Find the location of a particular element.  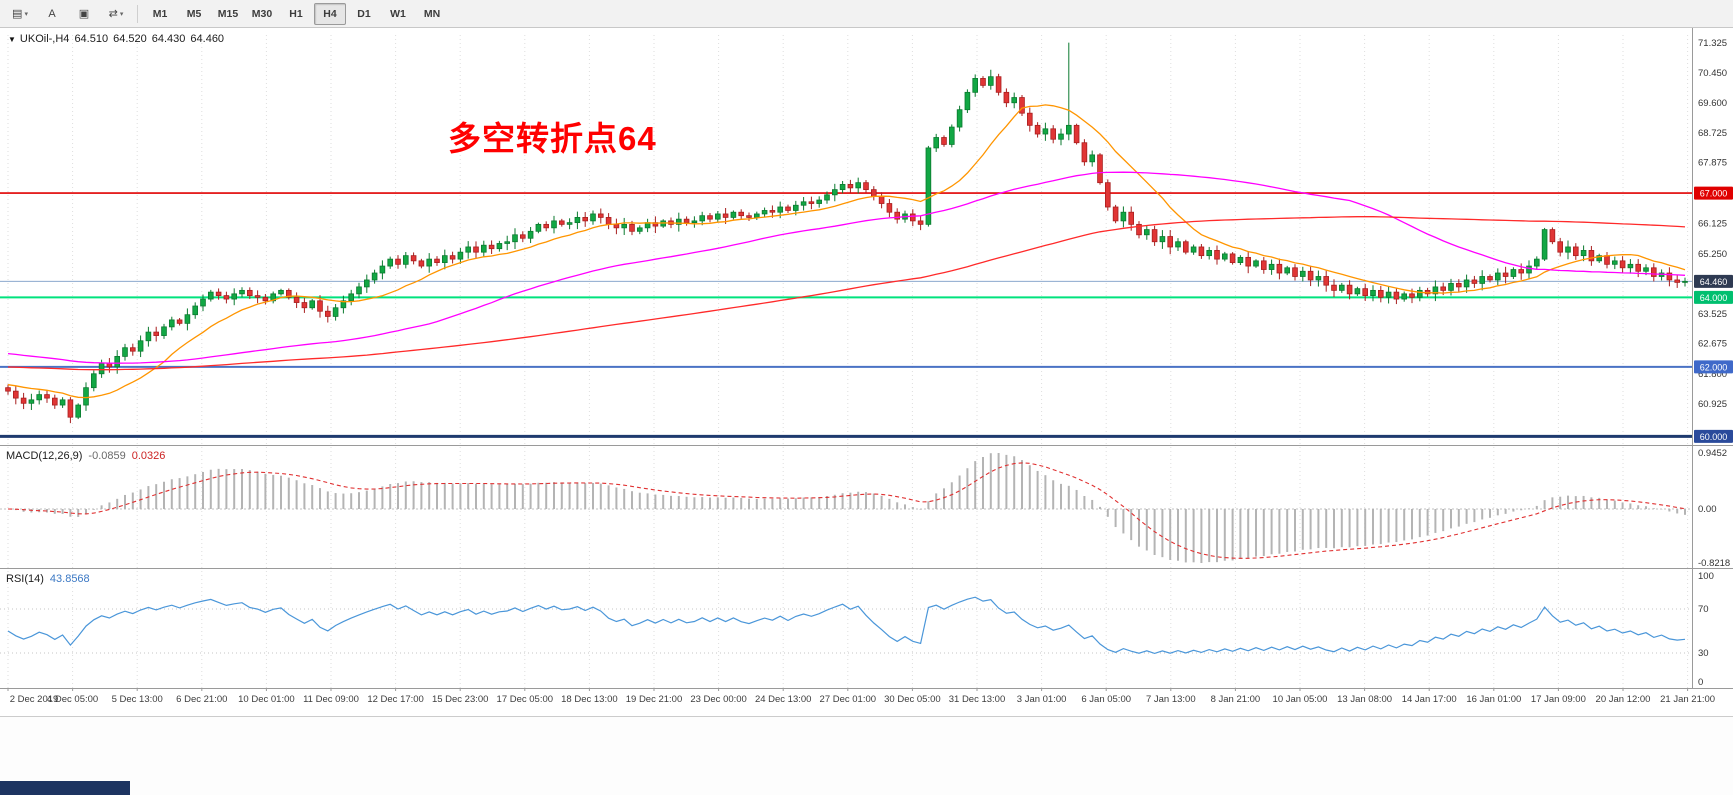

macd-value: -0.0859 is located at coordinates (107, 456).